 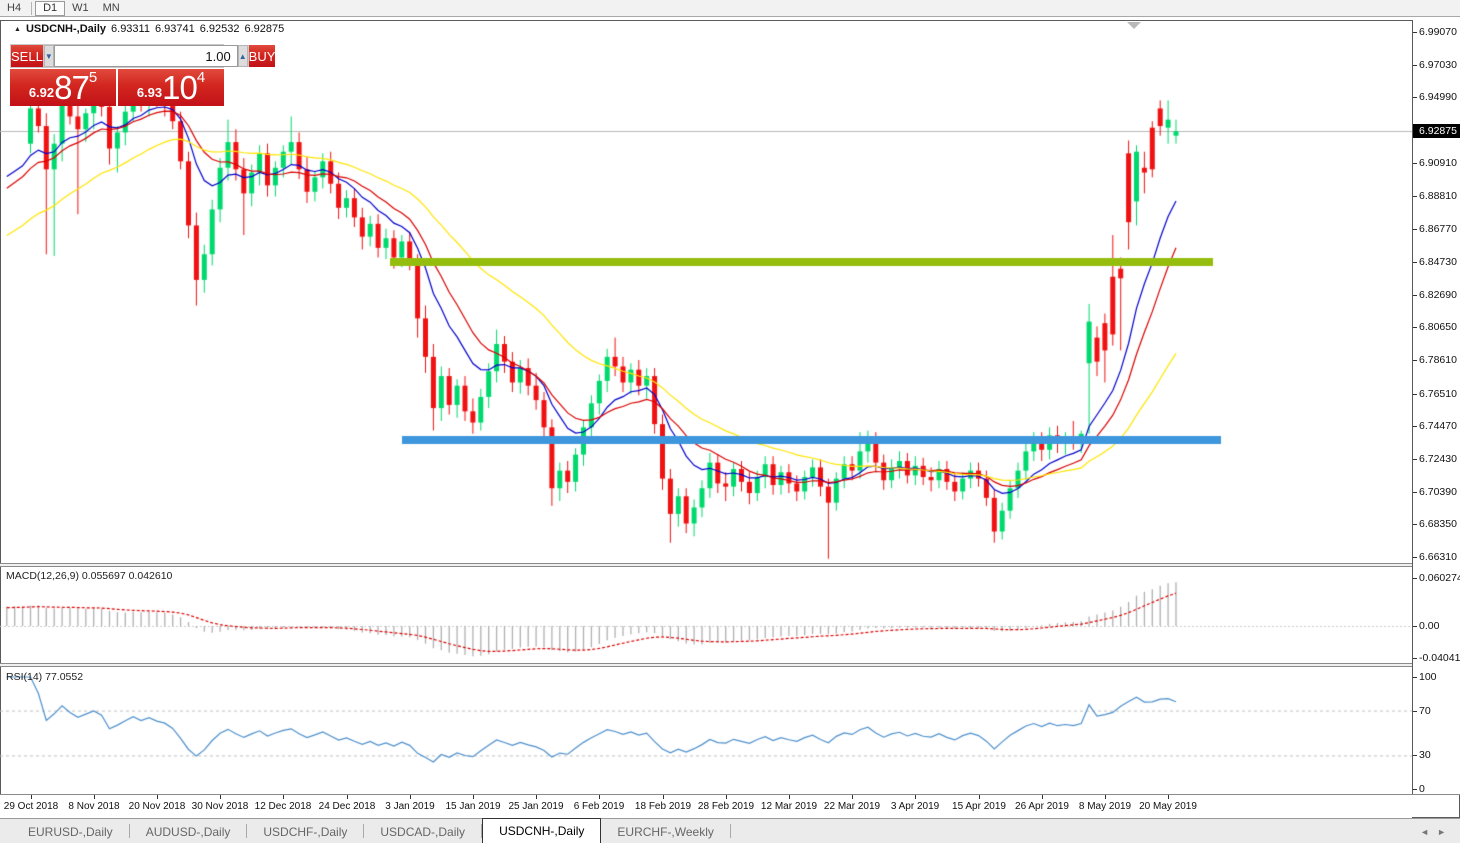 I want to click on date-axis-label: 12 Dec 2018, so click(x=283, y=806).